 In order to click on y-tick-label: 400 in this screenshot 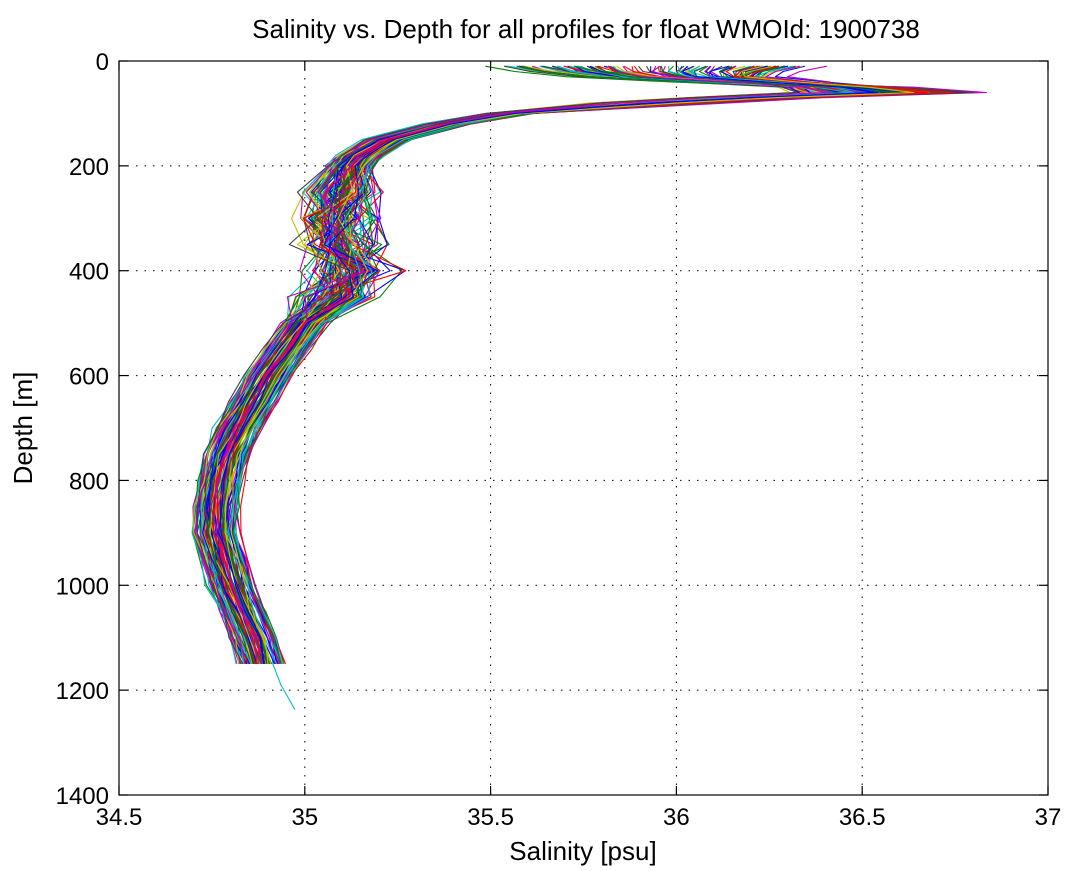, I will do `click(89, 272)`.